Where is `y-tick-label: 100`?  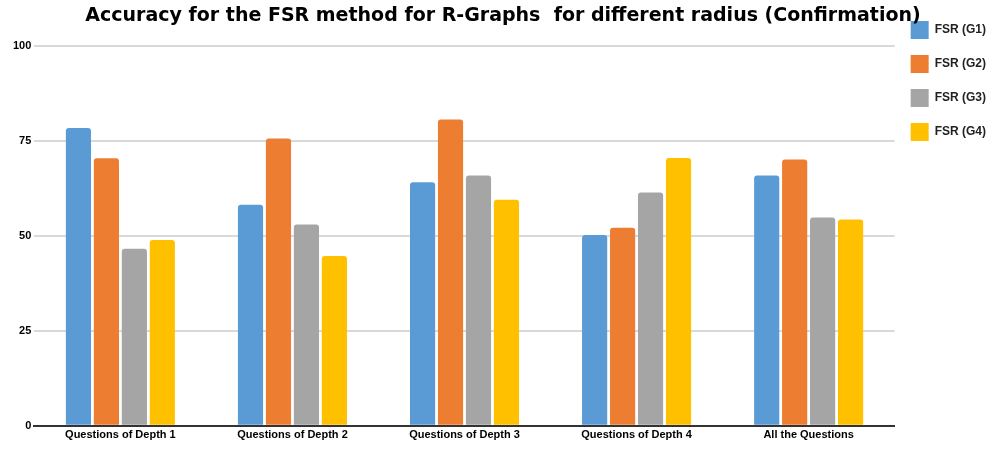 y-tick-label: 100 is located at coordinates (22, 44).